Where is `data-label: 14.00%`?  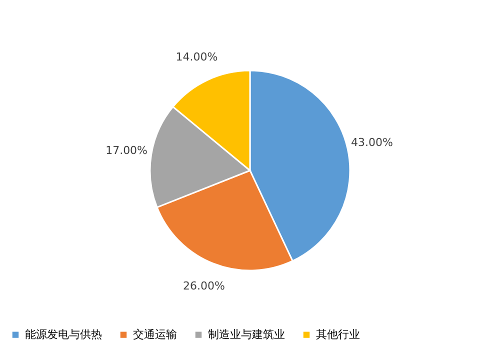
data-label: 14.00% is located at coordinates (197, 57).